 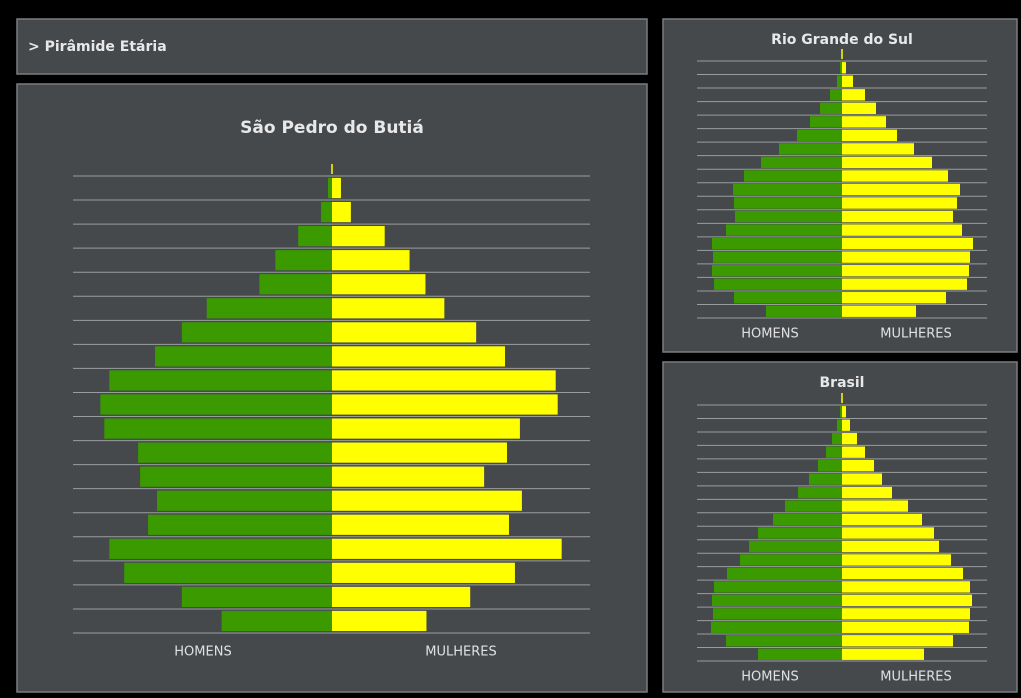 I want to click on header-title: > Pirâmide Etária, so click(x=97, y=47).